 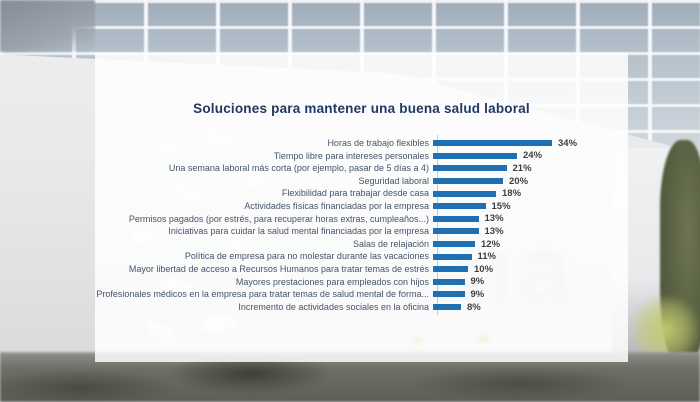 I want to click on value-label: 8%, so click(x=474, y=307).